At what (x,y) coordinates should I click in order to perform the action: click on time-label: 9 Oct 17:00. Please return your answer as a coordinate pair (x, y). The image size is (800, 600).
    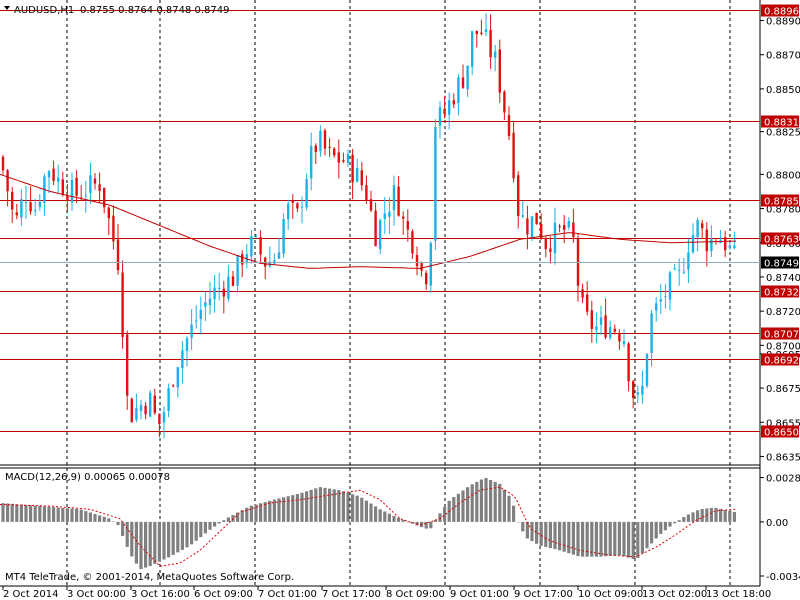
    Looking at the image, I should click on (543, 594).